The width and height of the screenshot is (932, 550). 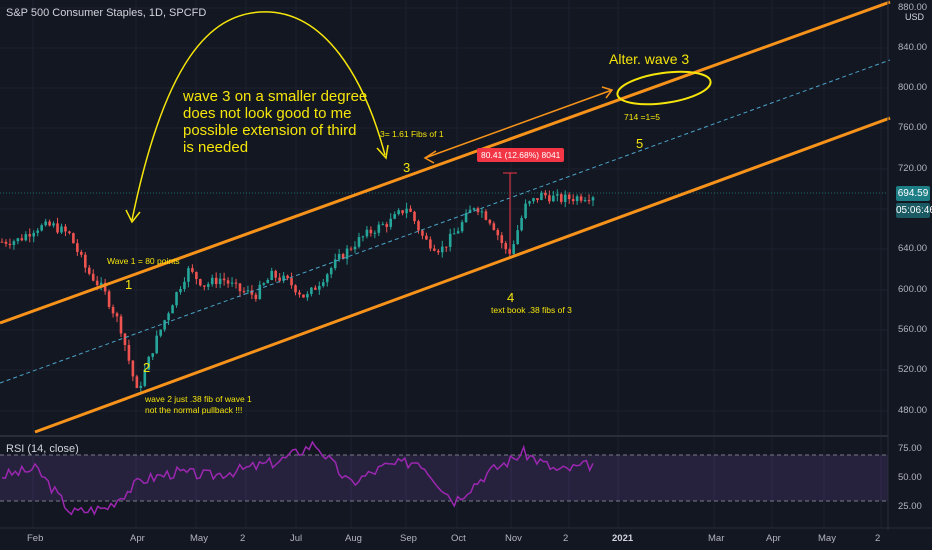 What do you see at coordinates (35, 538) in the screenshot?
I see `time-tick-label: Feb` at bounding box center [35, 538].